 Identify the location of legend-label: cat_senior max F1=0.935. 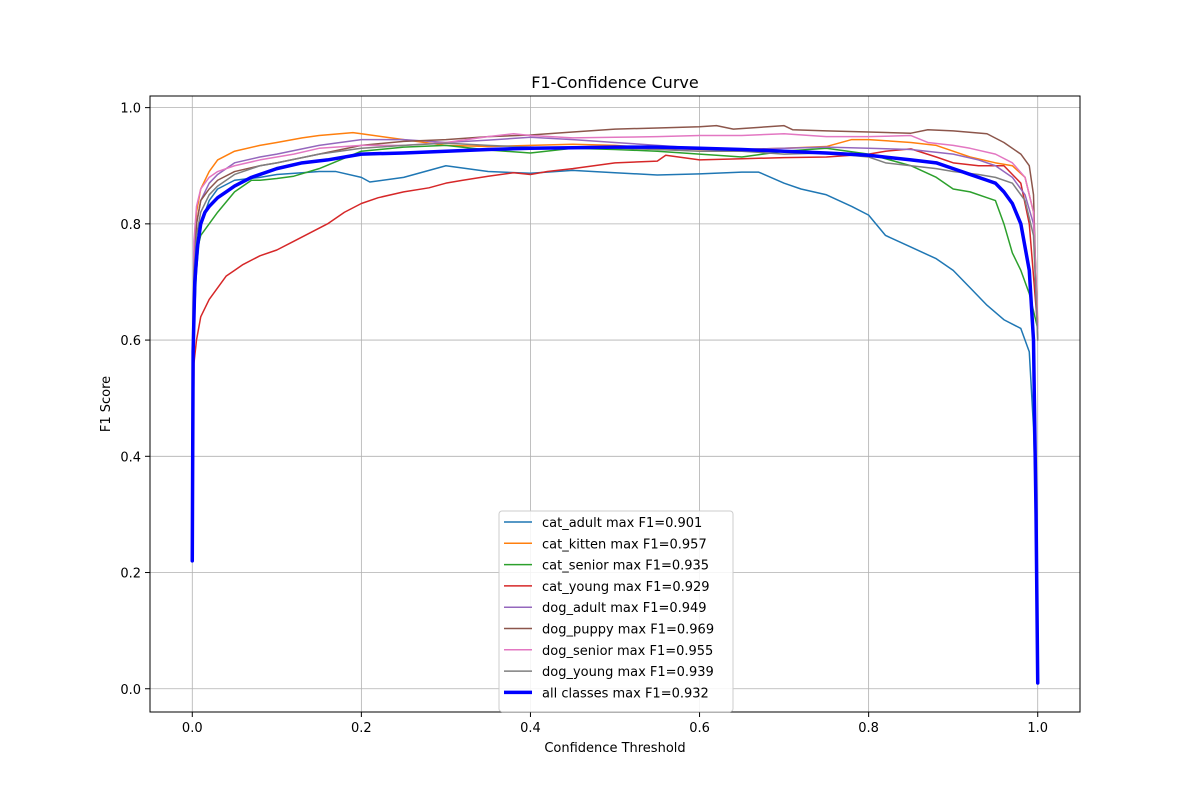
(625, 566).